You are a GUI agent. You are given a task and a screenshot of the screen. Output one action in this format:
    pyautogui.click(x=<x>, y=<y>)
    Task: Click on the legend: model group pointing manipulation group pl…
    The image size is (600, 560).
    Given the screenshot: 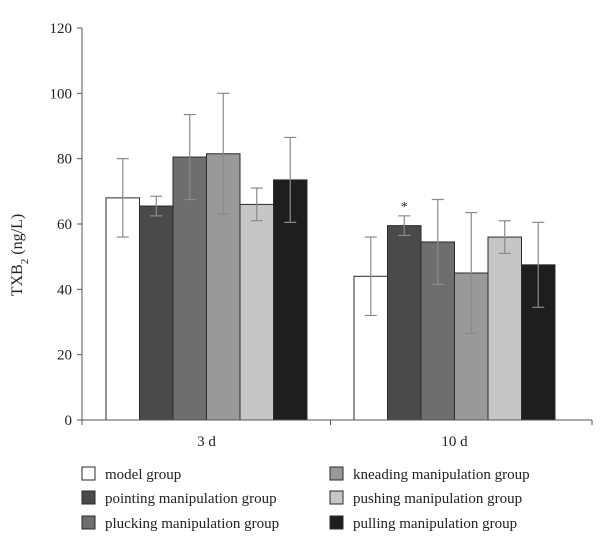 What is the action you would take?
    pyautogui.click(x=305, y=499)
    